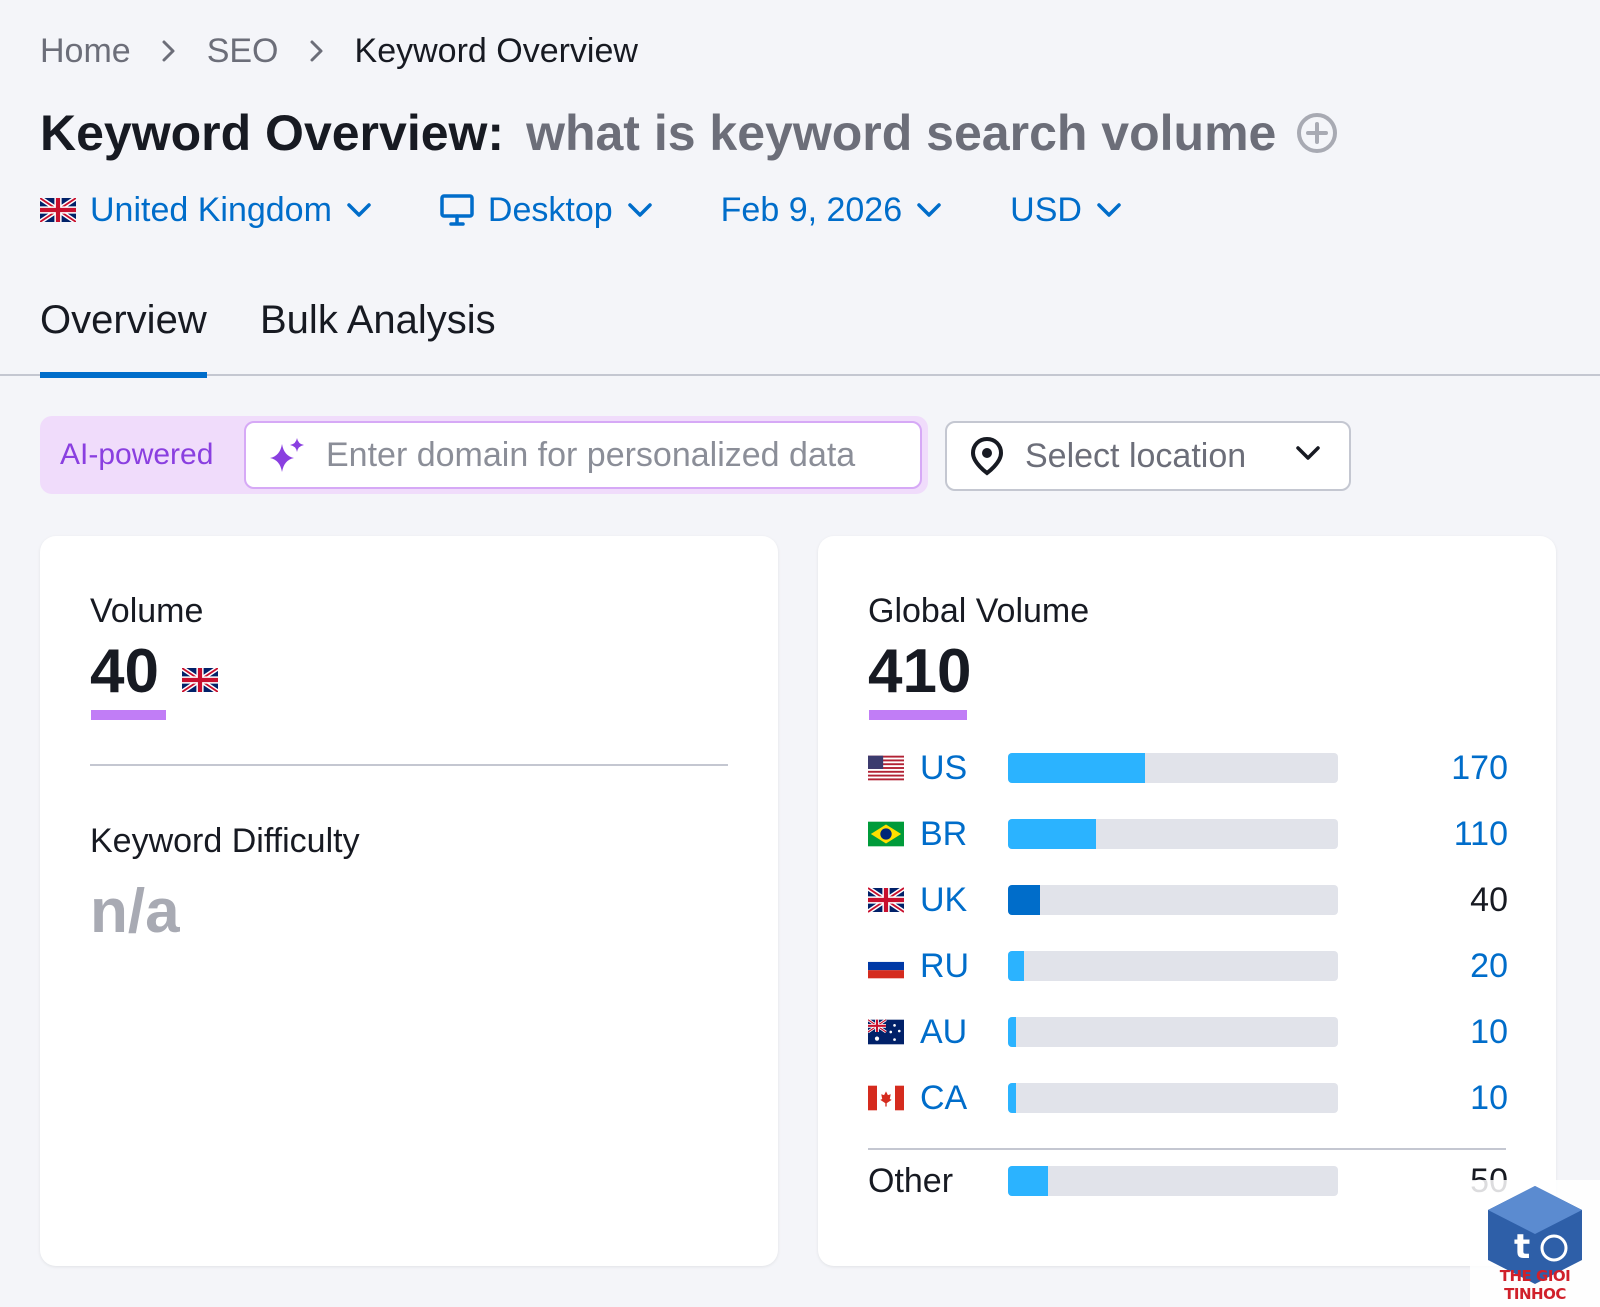  Describe the element at coordinates (887, 966) in the screenshot. I see `ru-flag-icon` at that location.